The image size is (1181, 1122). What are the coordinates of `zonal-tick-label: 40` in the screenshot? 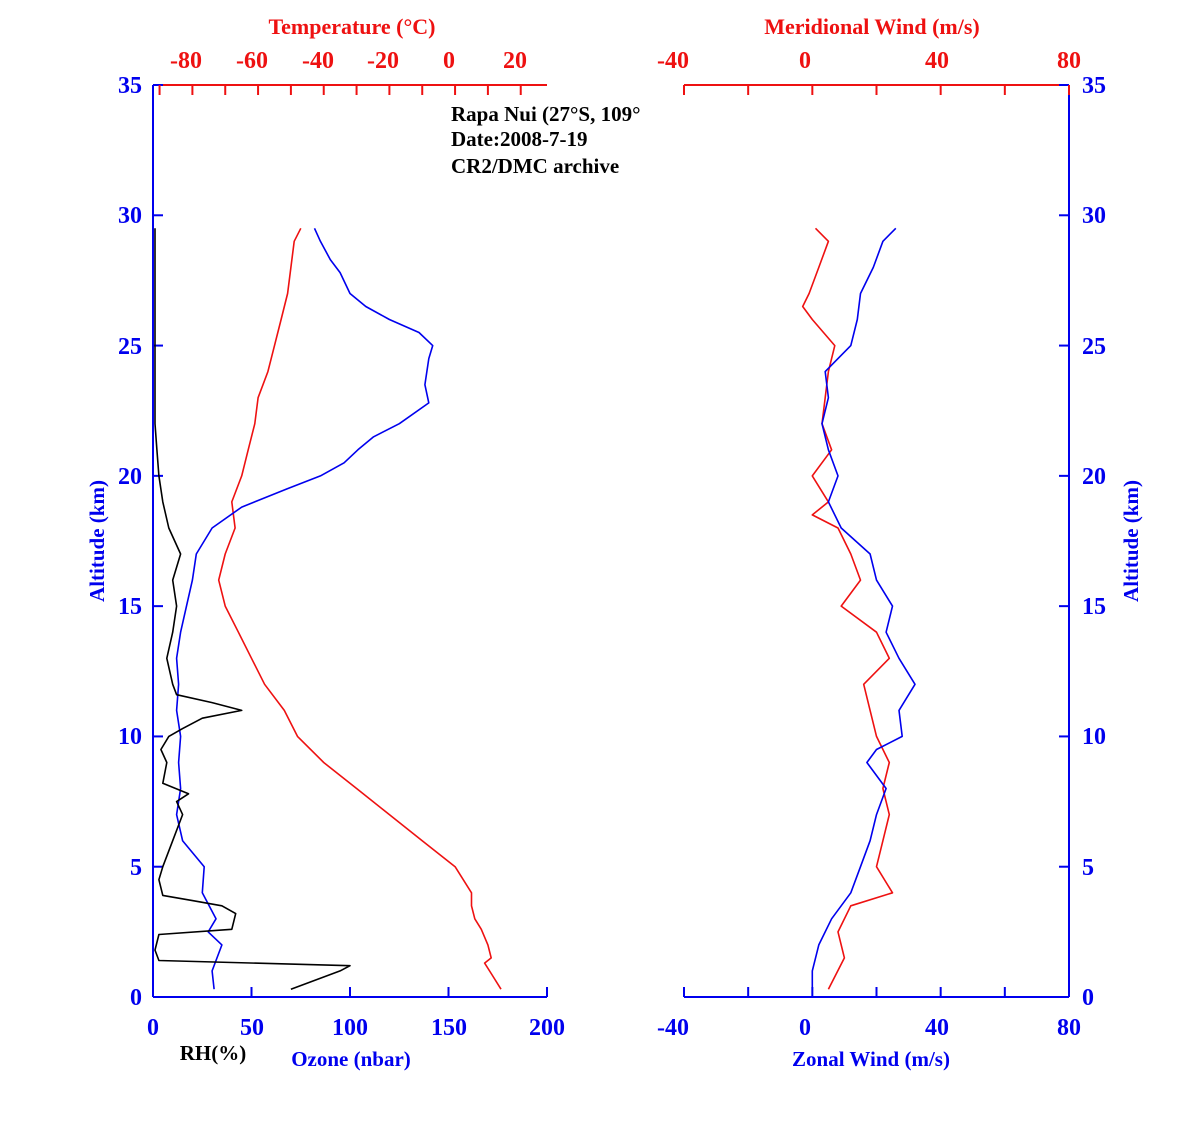 It's located at (937, 1028).